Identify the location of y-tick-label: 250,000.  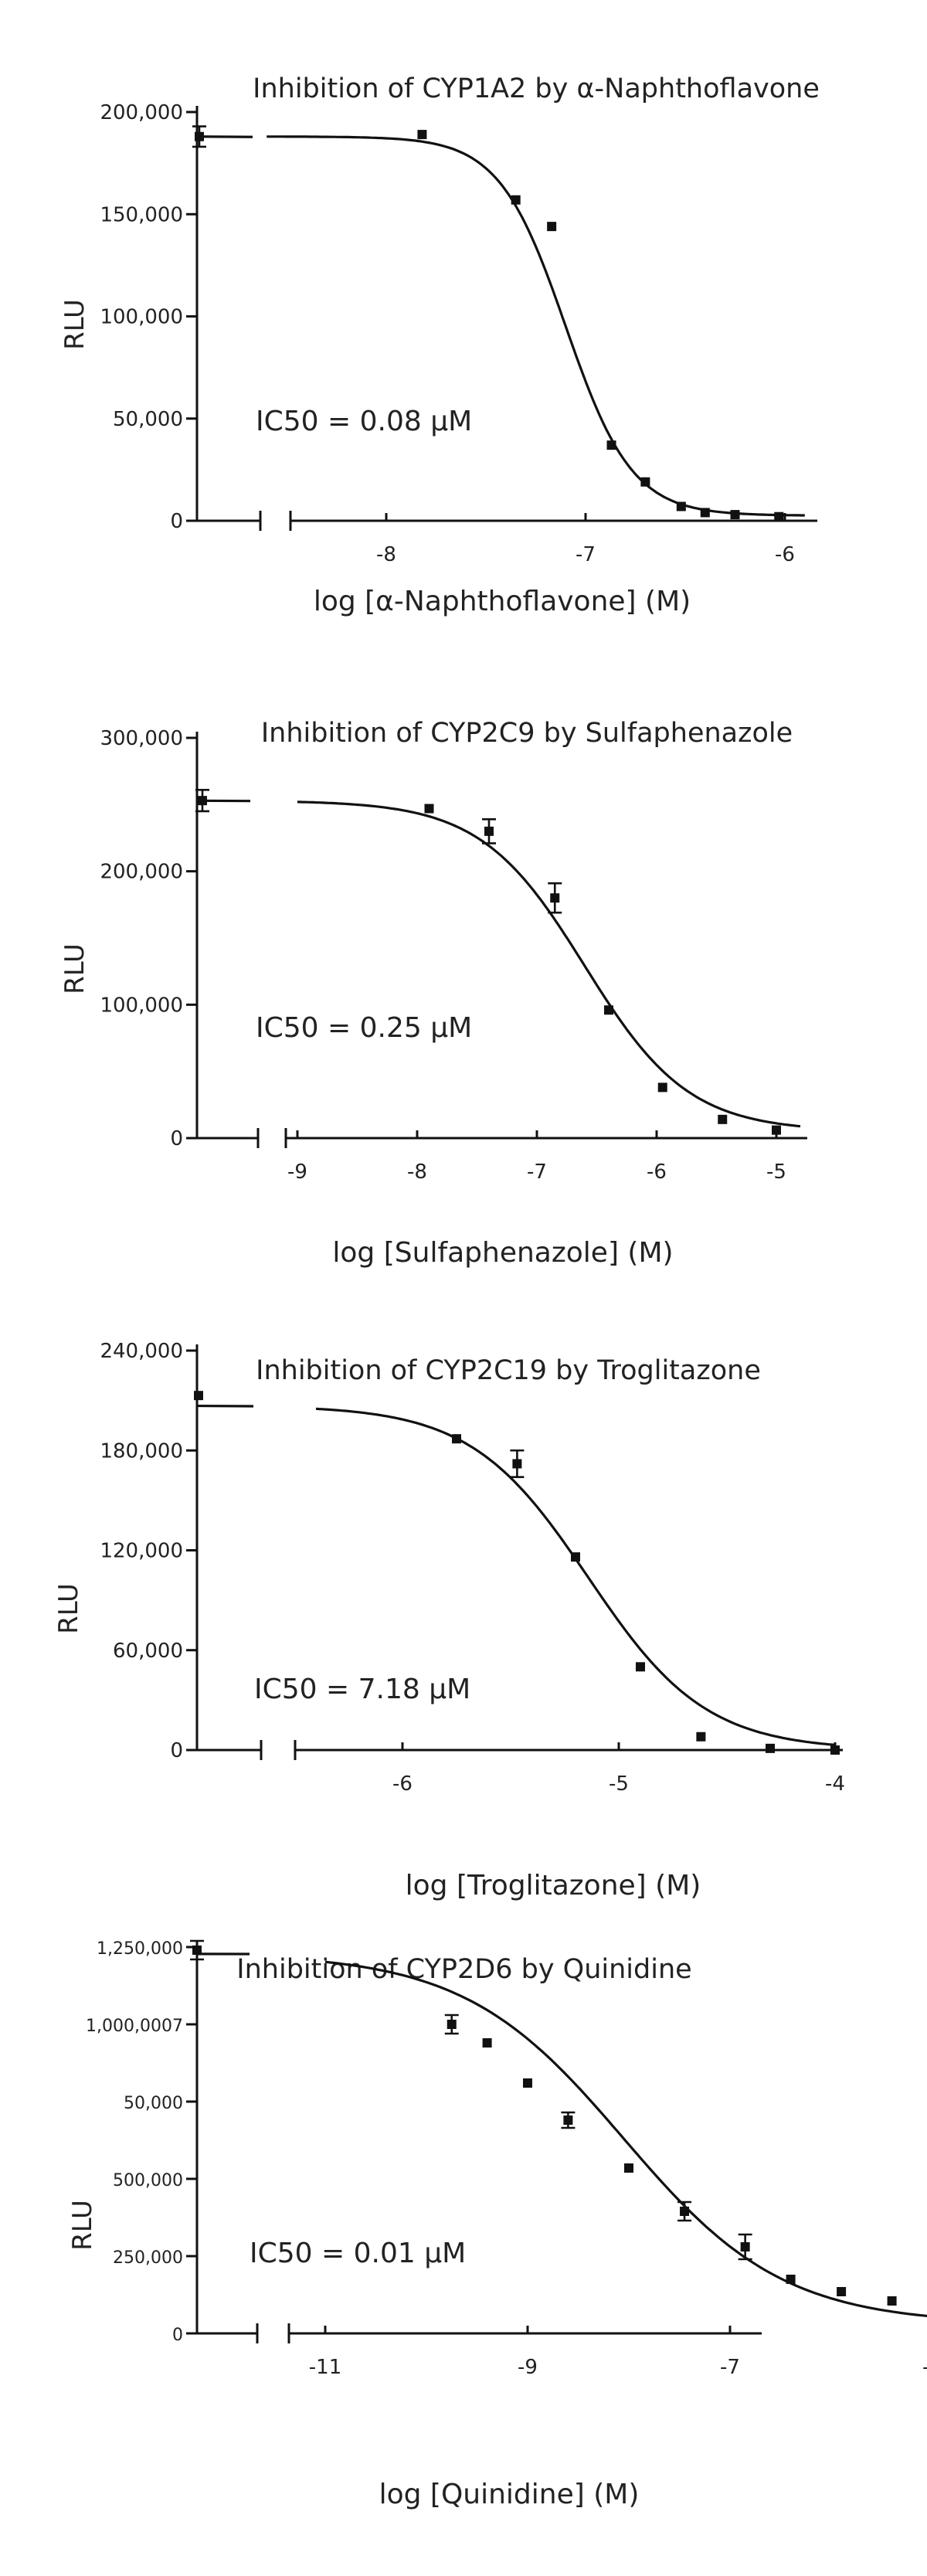
(148, 2258).